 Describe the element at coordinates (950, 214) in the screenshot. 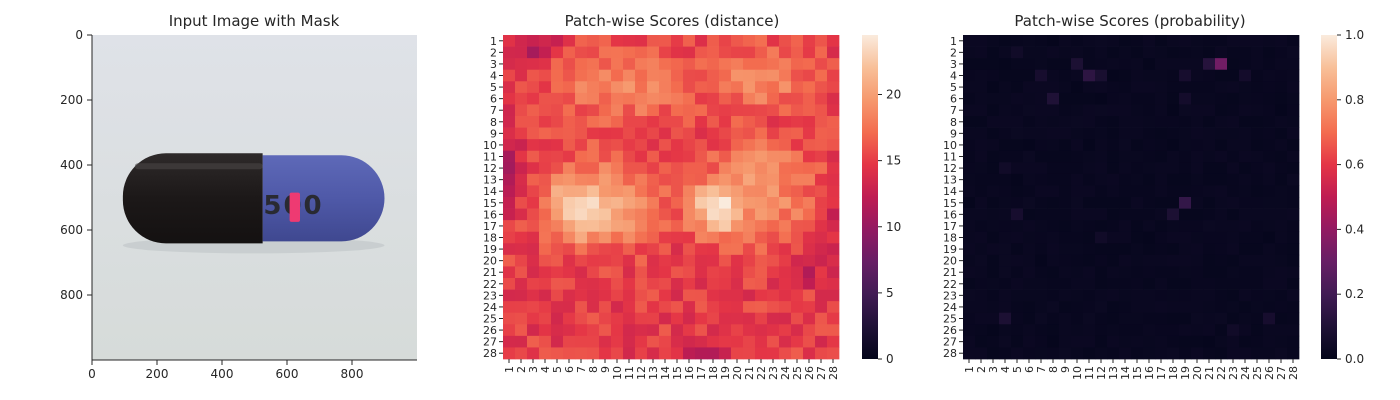

I see `y-tick-label: 16` at that location.